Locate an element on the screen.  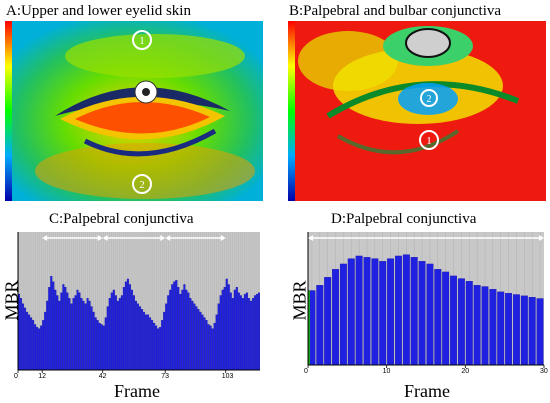
marker-2-icon: 2 is located at coordinates (142, 184).